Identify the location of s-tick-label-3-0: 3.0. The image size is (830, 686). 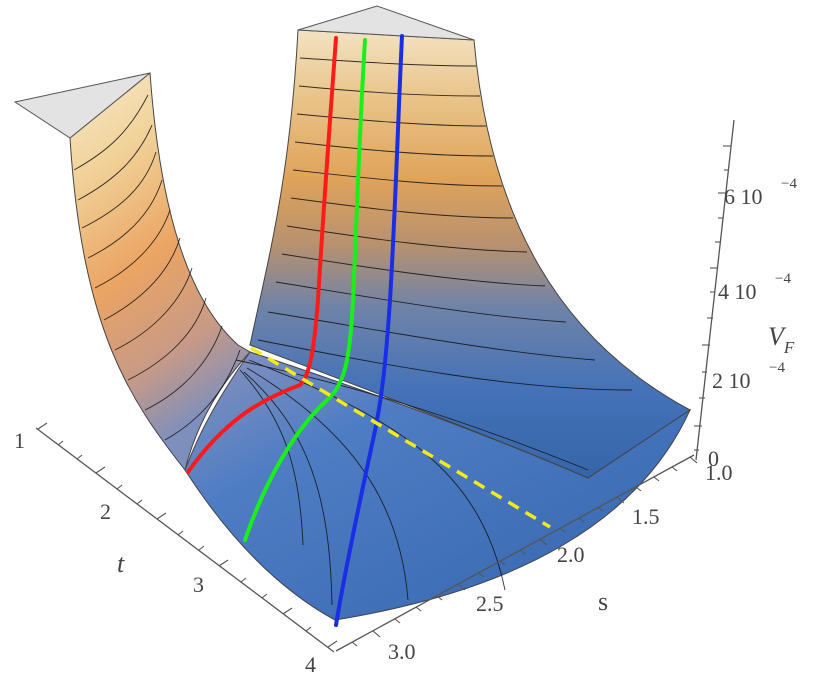
(402, 651).